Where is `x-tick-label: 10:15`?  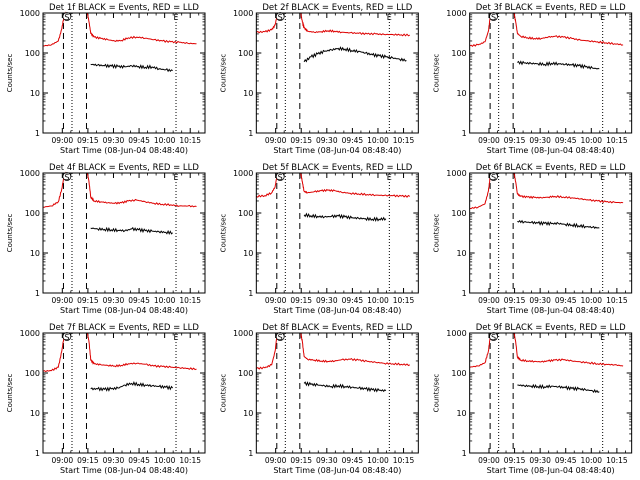
x-tick-label: 10:15 is located at coordinates (190, 460).